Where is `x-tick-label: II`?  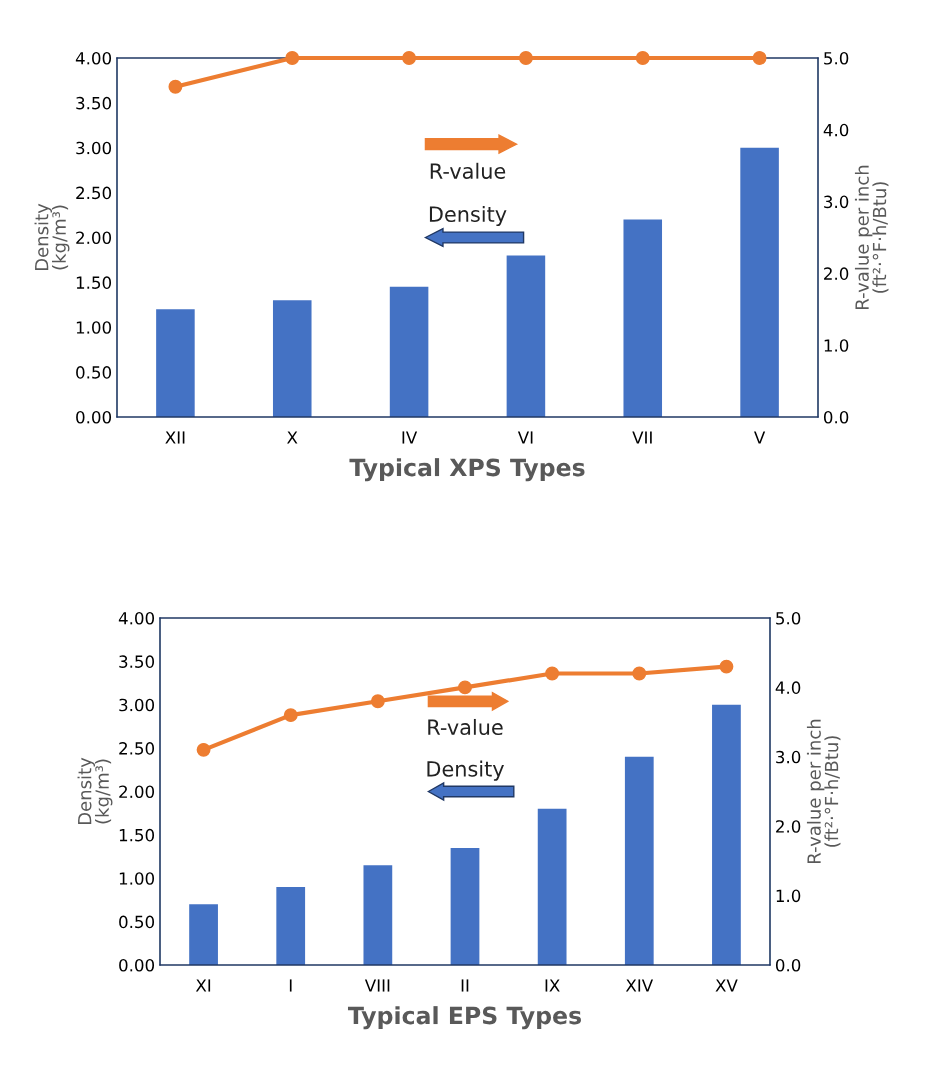 x-tick-label: II is located at coordinates (465, 985).